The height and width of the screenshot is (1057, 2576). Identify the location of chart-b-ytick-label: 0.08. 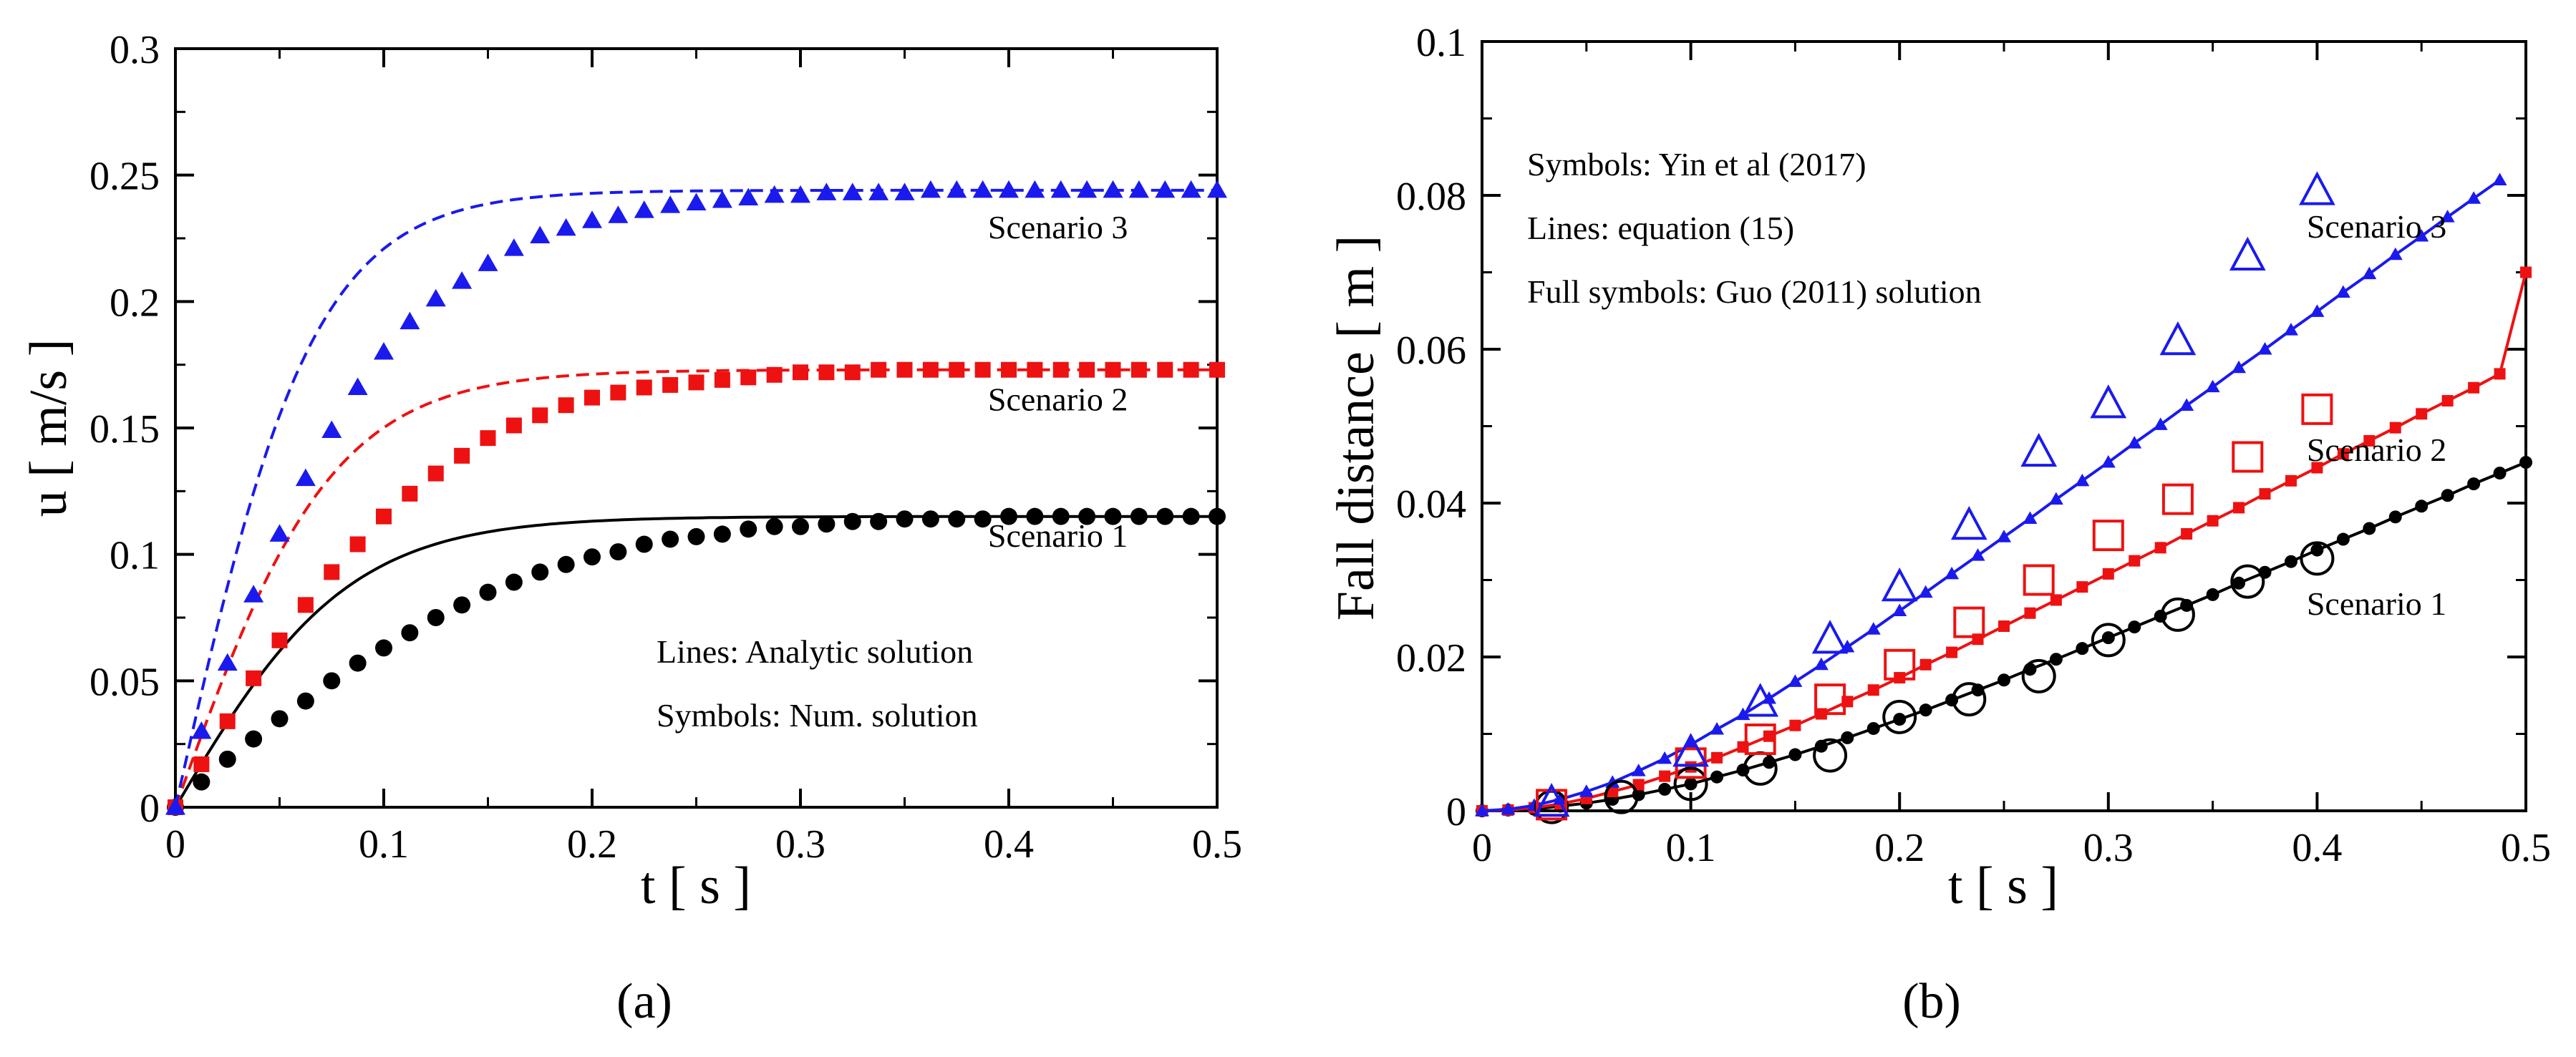
(1431, 197).